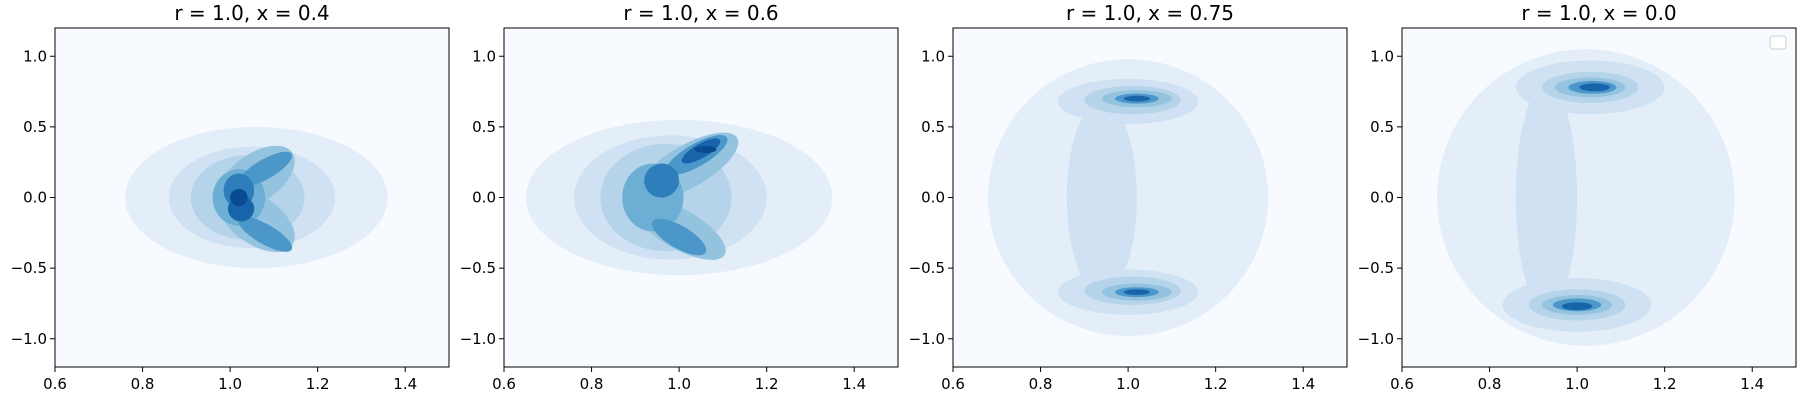 This screenshot has height=400, width=1800. What do you see at coordinates (1778, 42) in the screenshot?
I see `legend-box` at bounding box center [1778, 42].